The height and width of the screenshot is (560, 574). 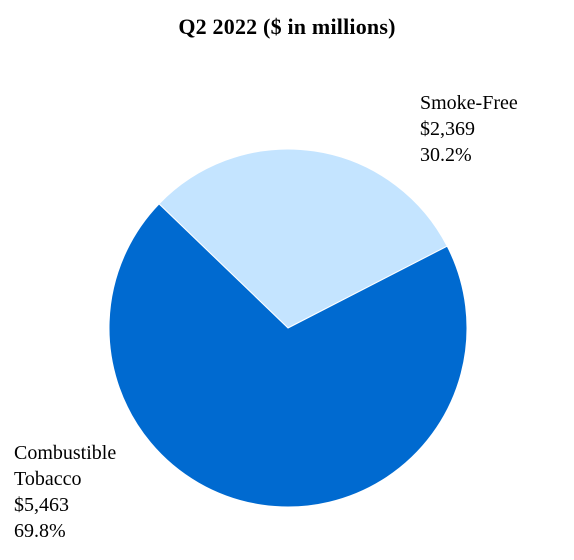 I want to click on slice-label-combustible-tobacco: Combustible Tobacco $5,463 69.8%, so click(x=65, y=492).